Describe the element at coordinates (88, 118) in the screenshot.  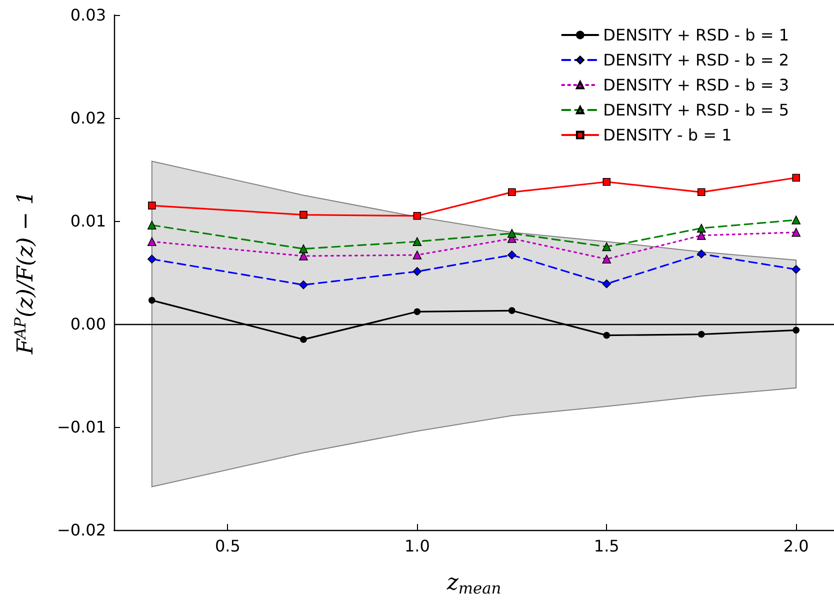
I see `y-tick-label: 0.02` at that location.